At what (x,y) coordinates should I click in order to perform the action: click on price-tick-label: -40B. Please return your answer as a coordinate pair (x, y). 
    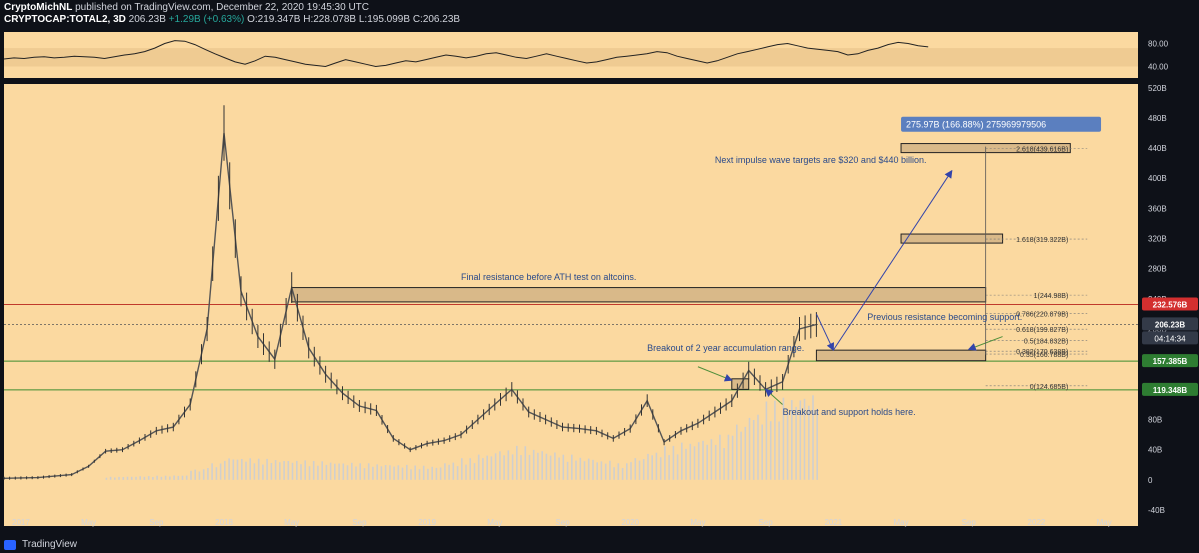
    Looking at the image, I should click on (1156, 510).